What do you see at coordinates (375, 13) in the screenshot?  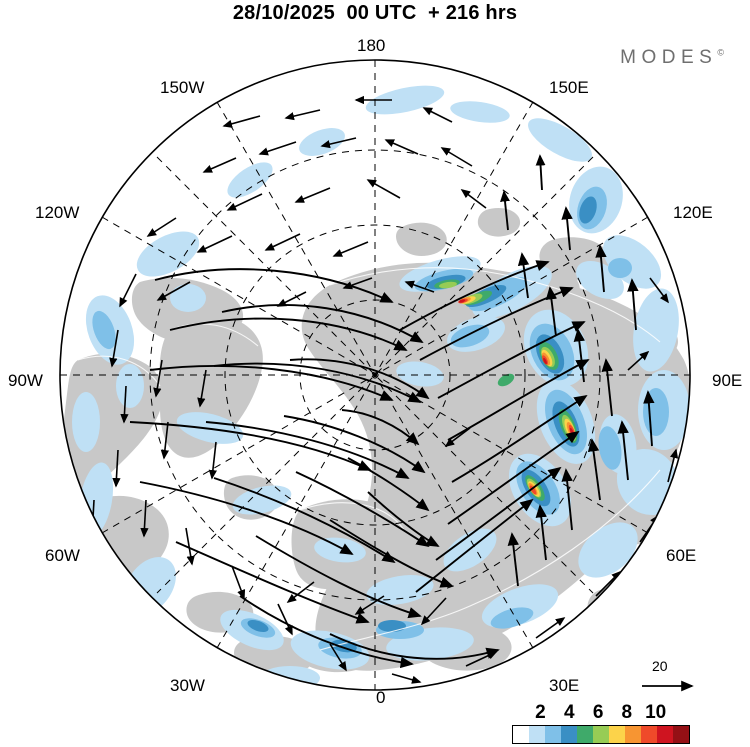 I see `page-title: 28/10/2025 00 UTC + 216 hrs` at bounding box center [375, 13].